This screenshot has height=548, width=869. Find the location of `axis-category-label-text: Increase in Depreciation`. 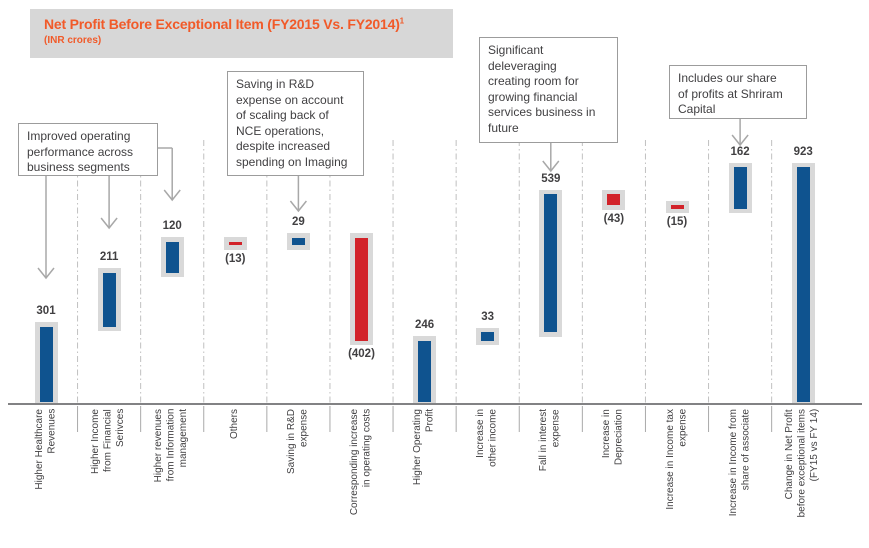

axis-category-label-text: Increase in Depreciation is located at coordinates (613, 437).